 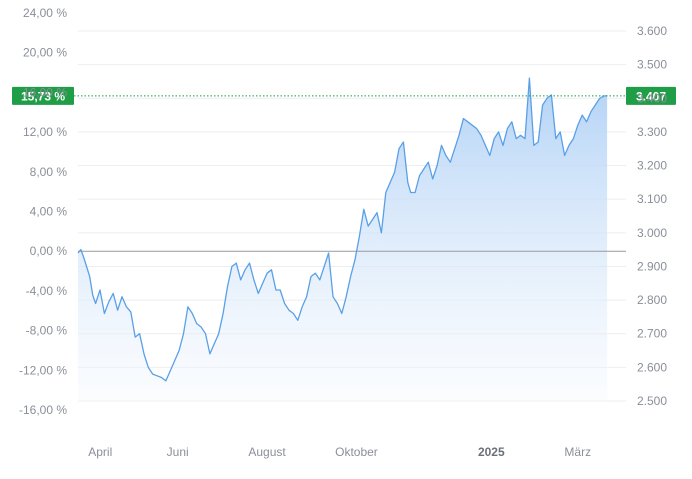 I want to click on current-price-badge, so click(x=651, y=95).